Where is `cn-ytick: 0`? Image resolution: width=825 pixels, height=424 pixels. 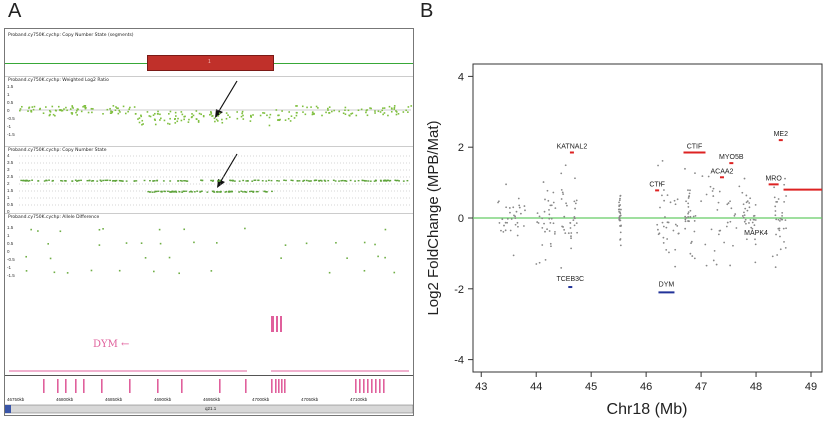
cn-ytick: 0 is located at coordinates (8, 211).